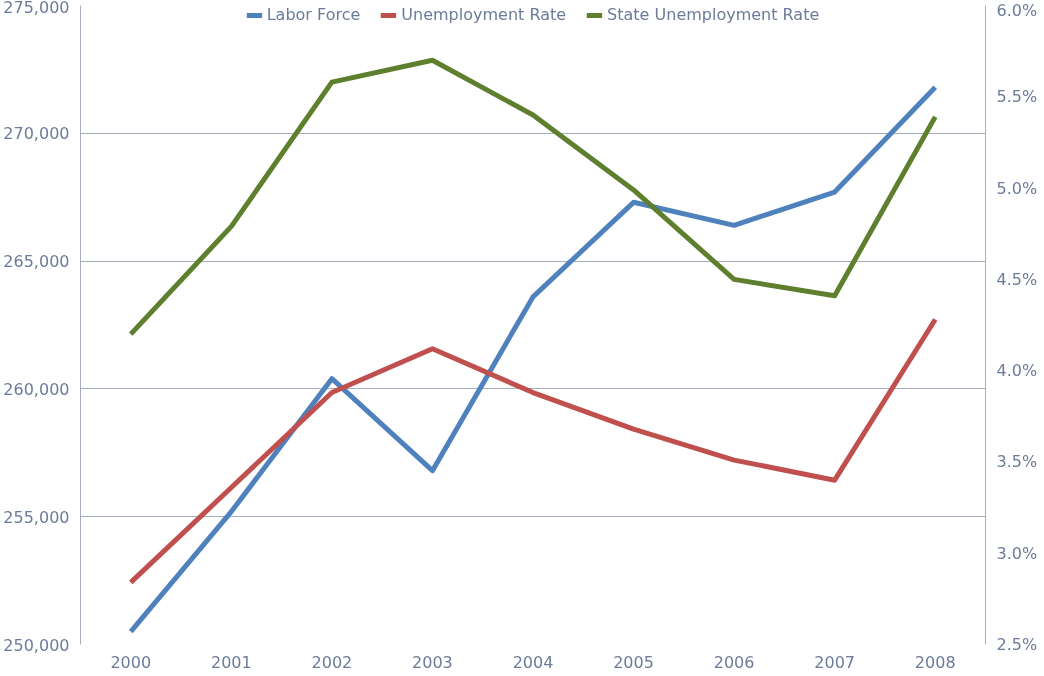 This screenshot has width=1044, height=676. I want to click on legend-label: Unemployment Rate, so click(484, 14).